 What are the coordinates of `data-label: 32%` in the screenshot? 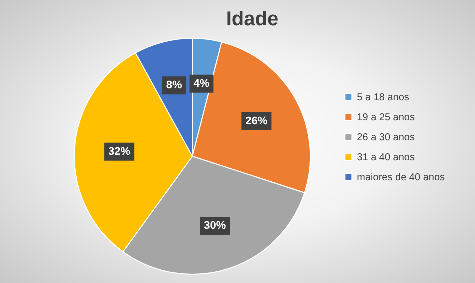 It's located at (119, 152).